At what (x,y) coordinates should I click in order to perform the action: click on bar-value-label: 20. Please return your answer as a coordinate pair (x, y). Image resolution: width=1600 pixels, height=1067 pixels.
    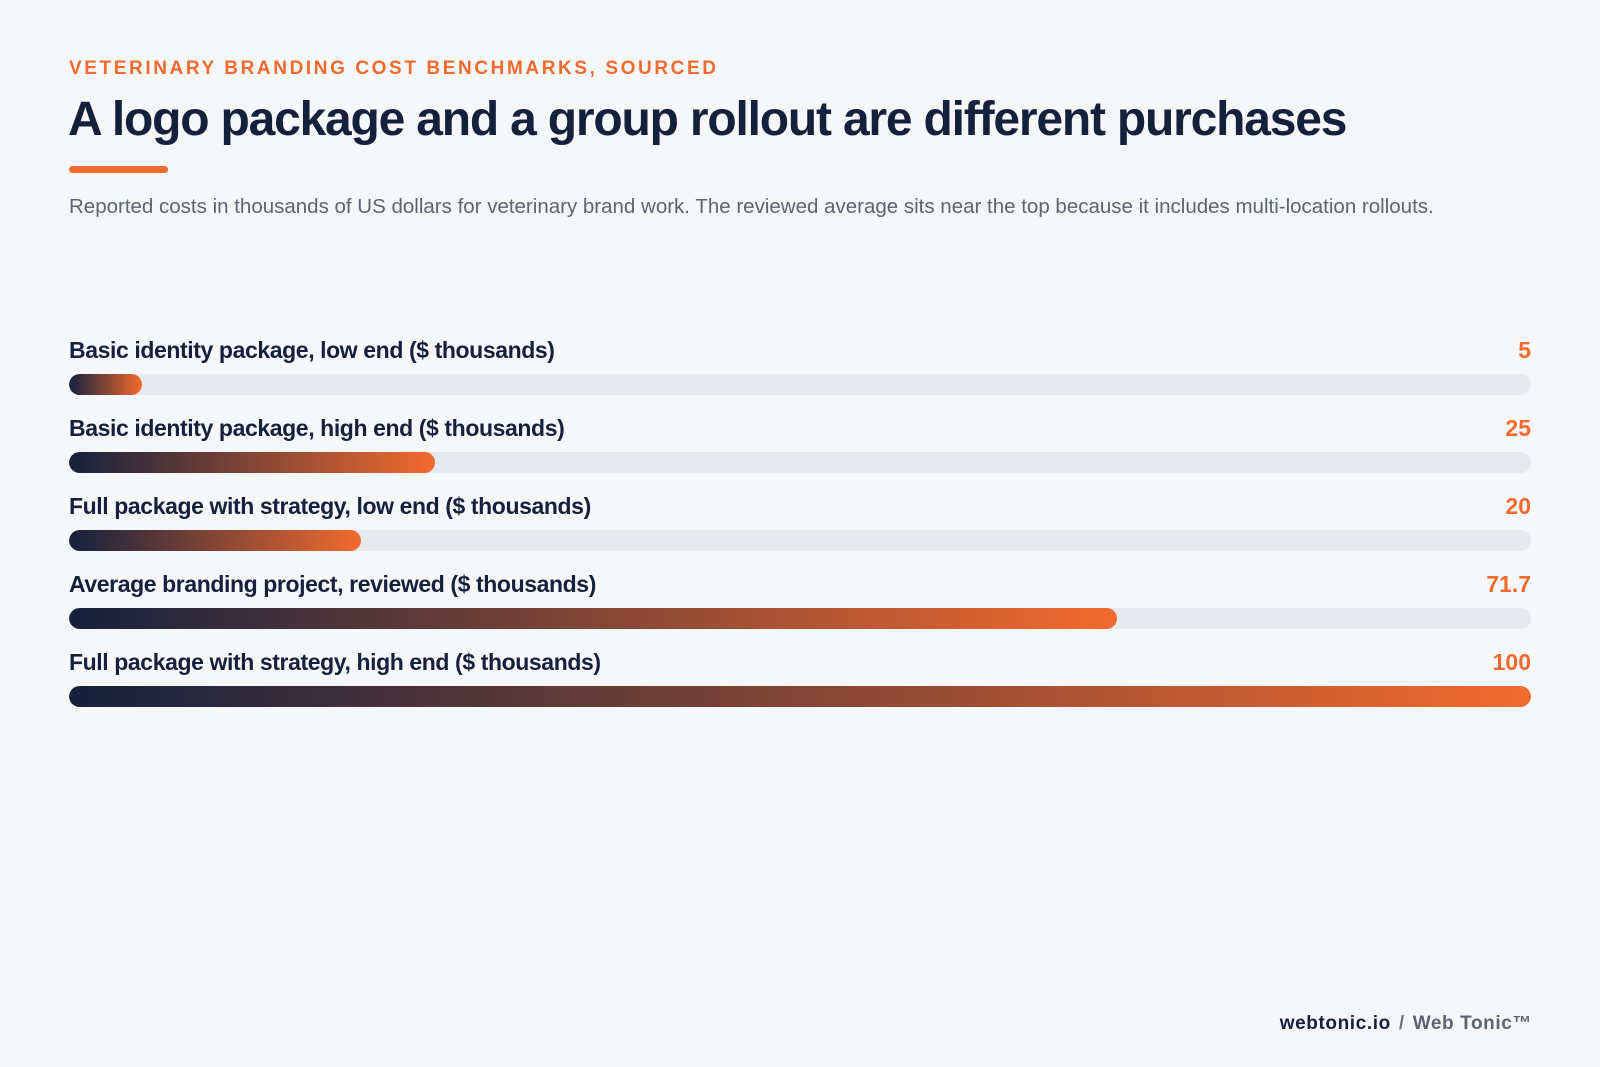
    Looking at the image, I should click on (1518, 506).